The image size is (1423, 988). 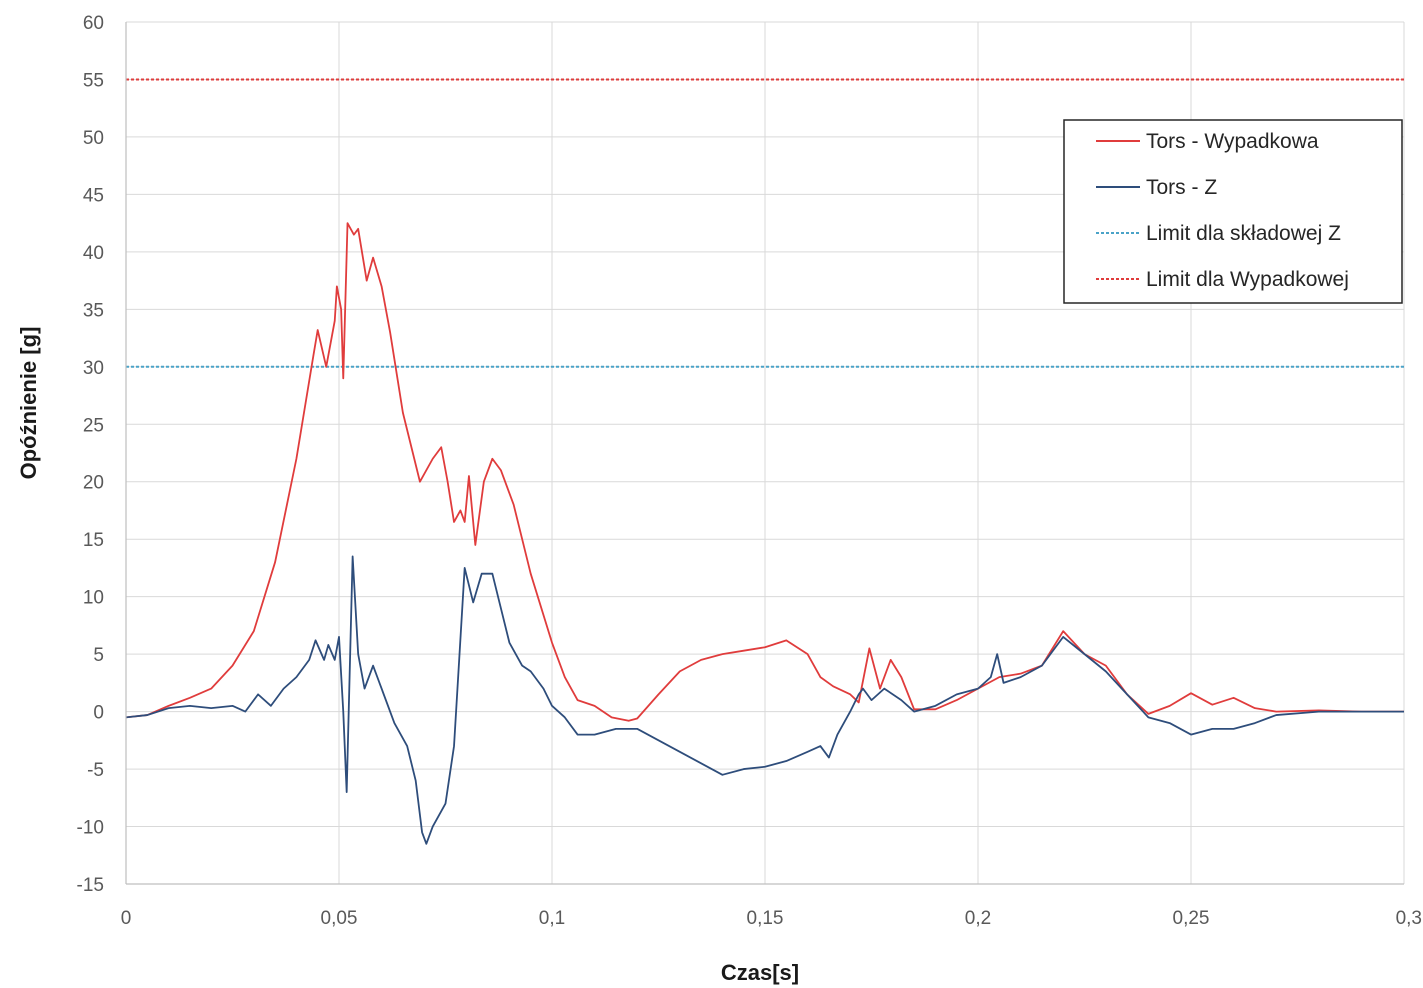 What do you see at coordinates (93, 253) in the screenshot?
I see `y-tick-label: 40` at bounding box center [93, 253].